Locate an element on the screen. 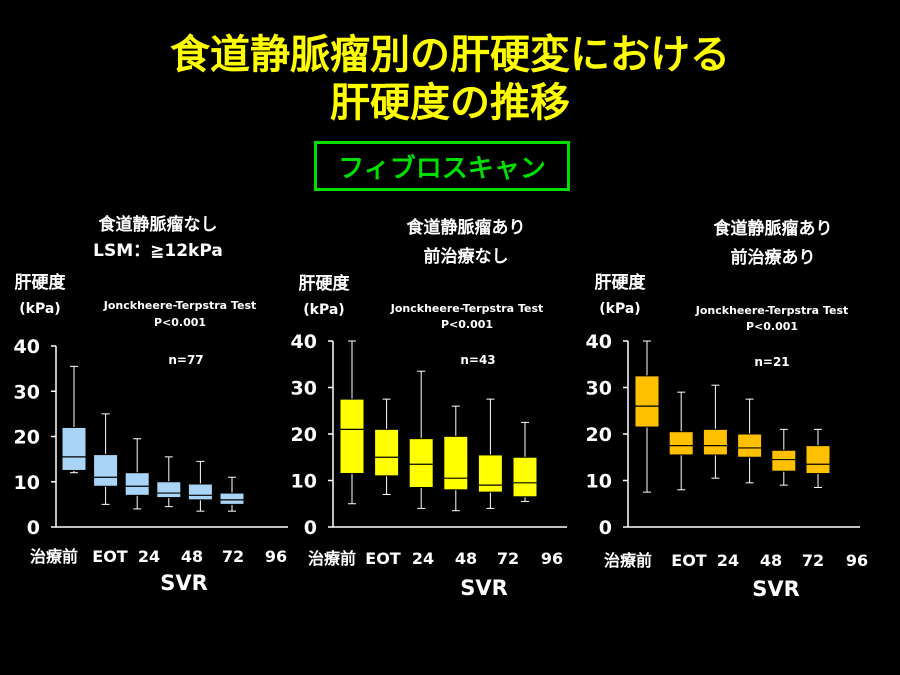 The height and width of the screenshot is (675, 900). panel2-xlabel: SVR is located at coordinates (484, 588).